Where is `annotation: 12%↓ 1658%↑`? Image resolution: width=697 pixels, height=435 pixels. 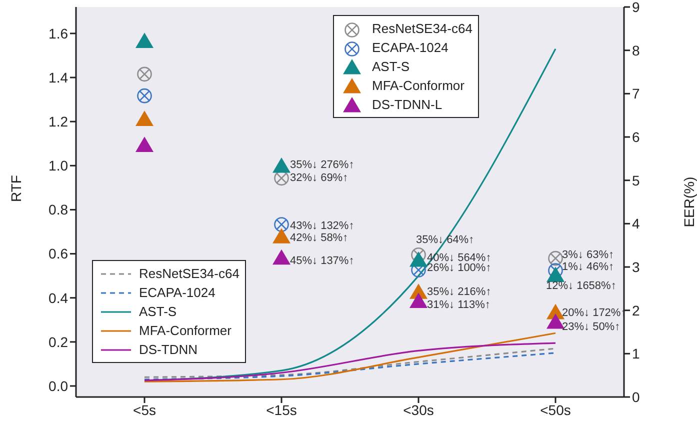
annotation: 12%↓ 1658%↑ is located at coordinates (581, 286).